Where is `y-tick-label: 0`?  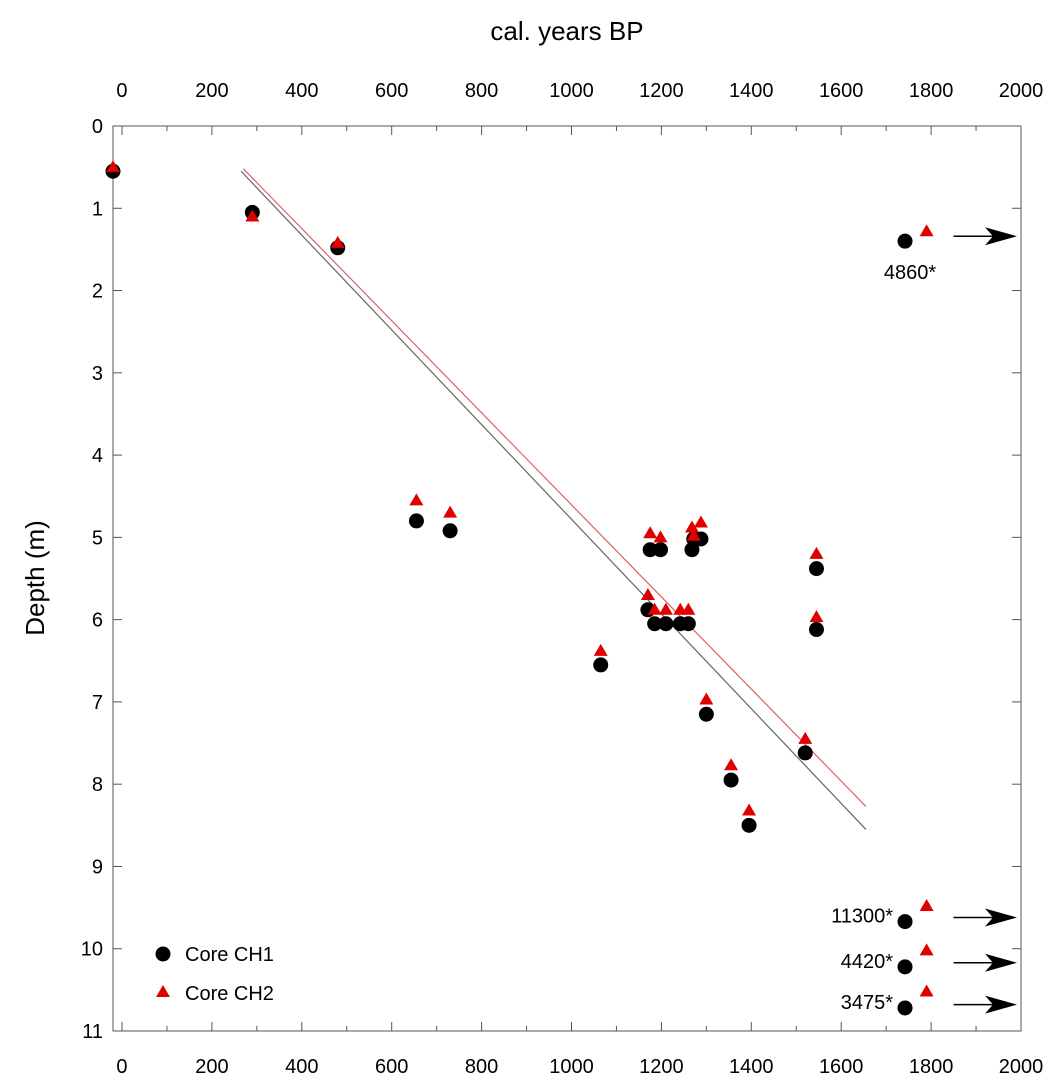
y-tick-label: 0 is located at coordinates (97, 127).